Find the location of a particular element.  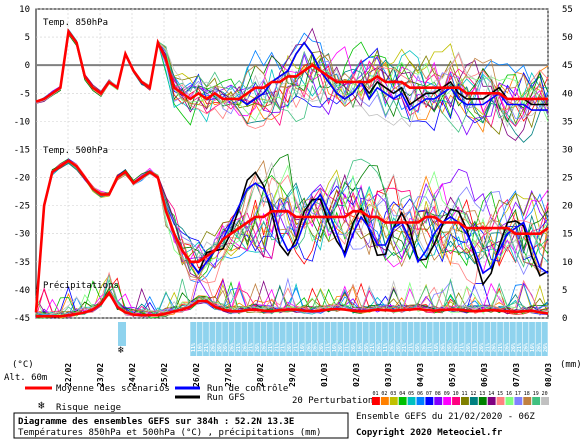

snow-risk-value: 11% is located at coordinates (386, 347).